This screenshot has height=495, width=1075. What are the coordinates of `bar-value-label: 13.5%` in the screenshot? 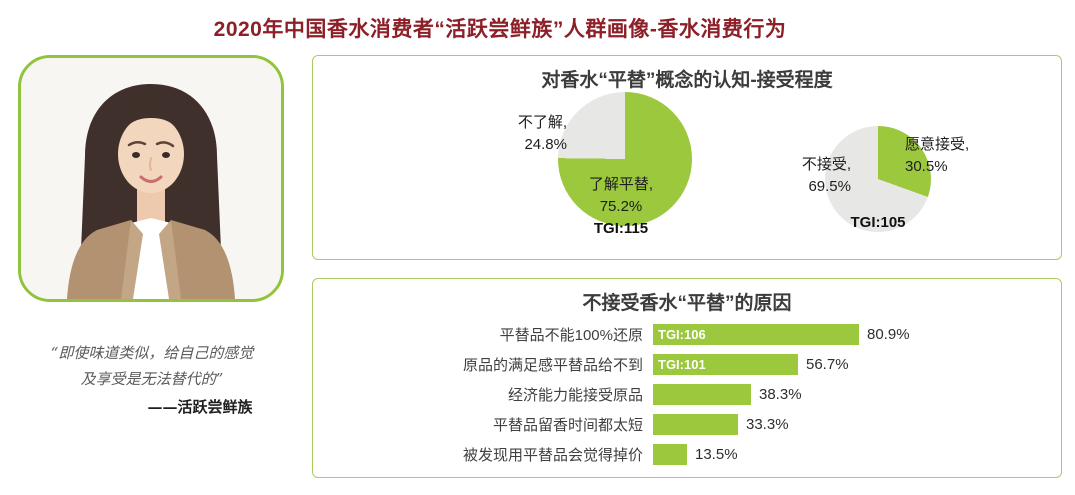 It's located at (716, 454).